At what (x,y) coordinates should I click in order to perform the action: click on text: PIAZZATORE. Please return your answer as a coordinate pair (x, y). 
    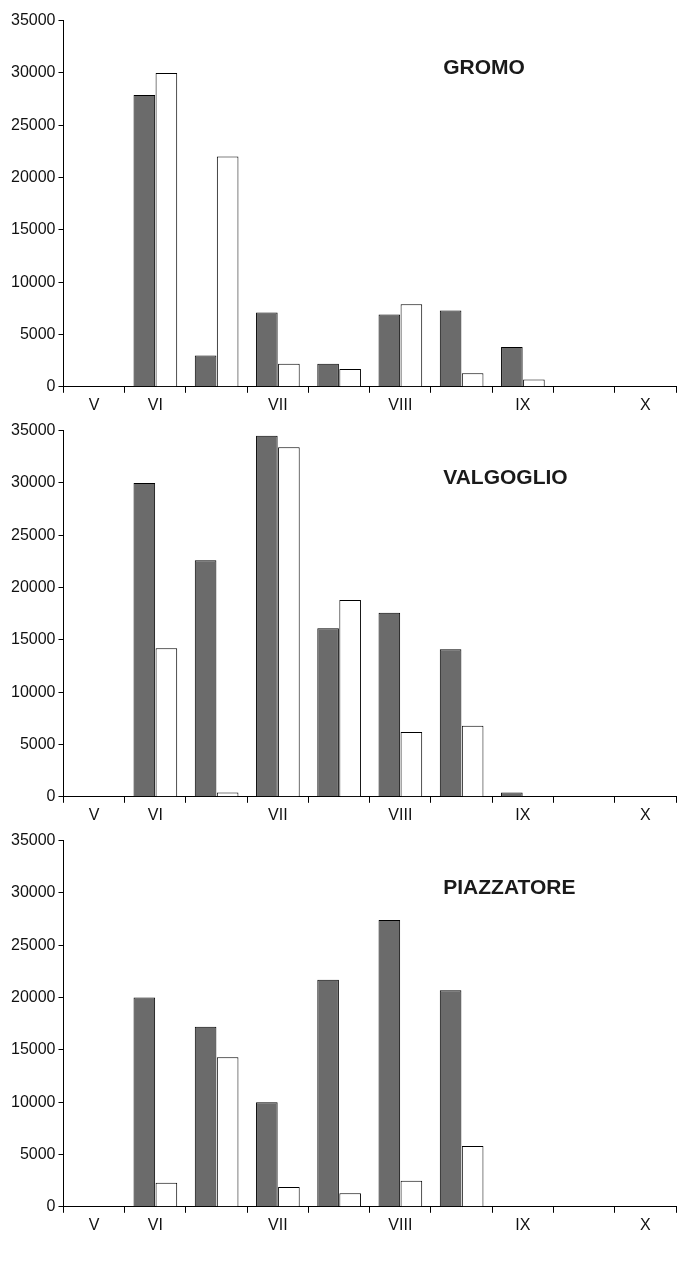
    Looking at the image, I should click on (509, 886).